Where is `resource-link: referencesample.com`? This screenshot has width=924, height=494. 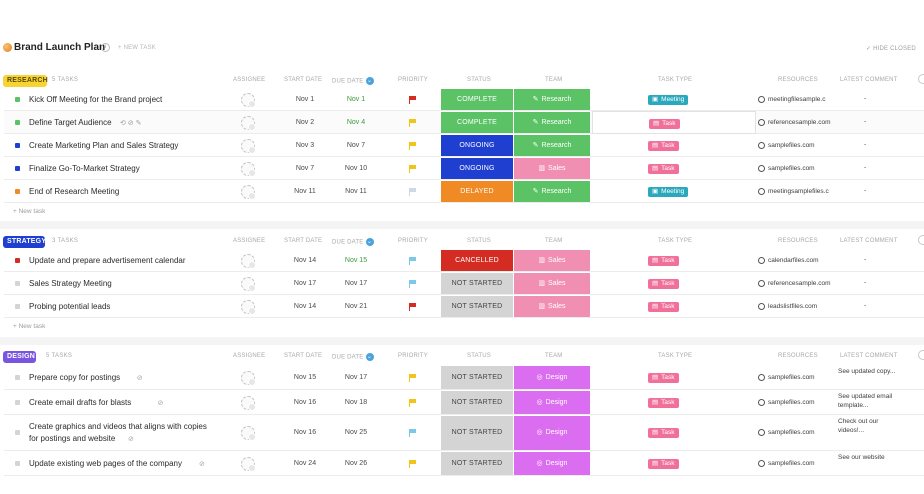 resource-link: referencesample.com is located at coordinates (794, 283).